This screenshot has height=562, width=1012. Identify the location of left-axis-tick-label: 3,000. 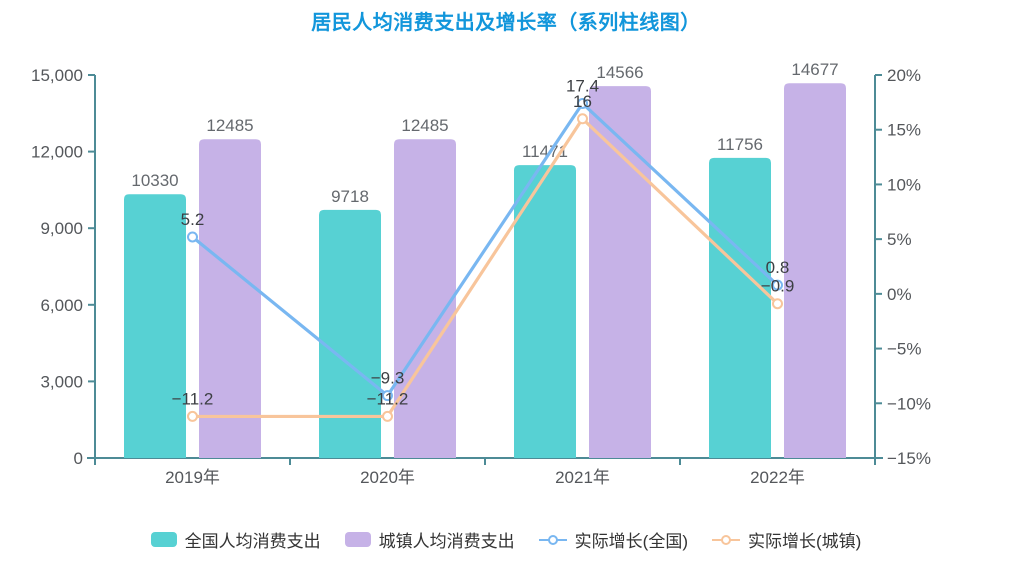
(61, 381).